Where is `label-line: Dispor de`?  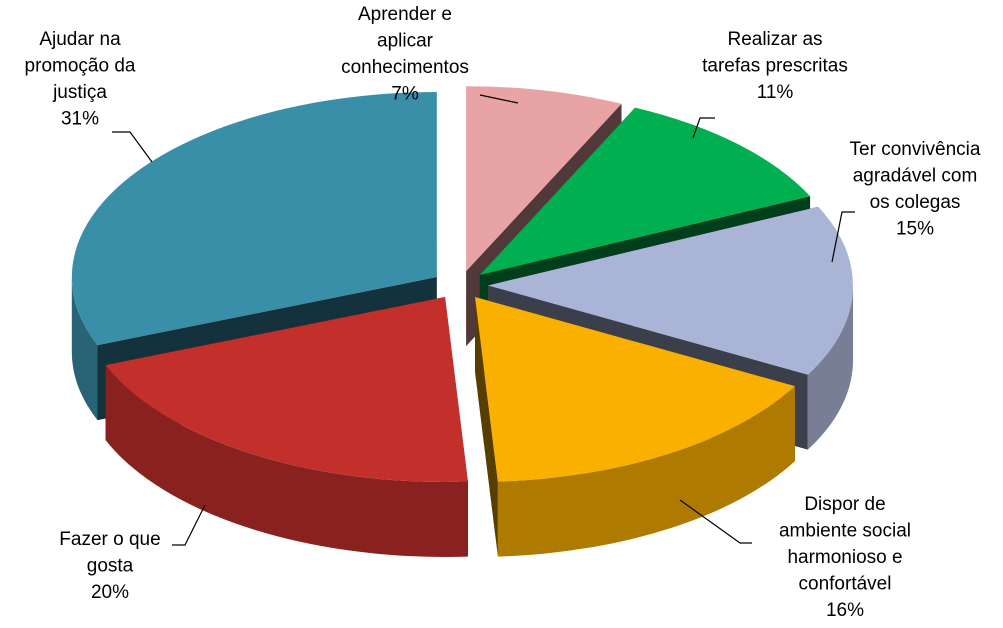 label-line: Dispor de is located at coordinates (844, 504).